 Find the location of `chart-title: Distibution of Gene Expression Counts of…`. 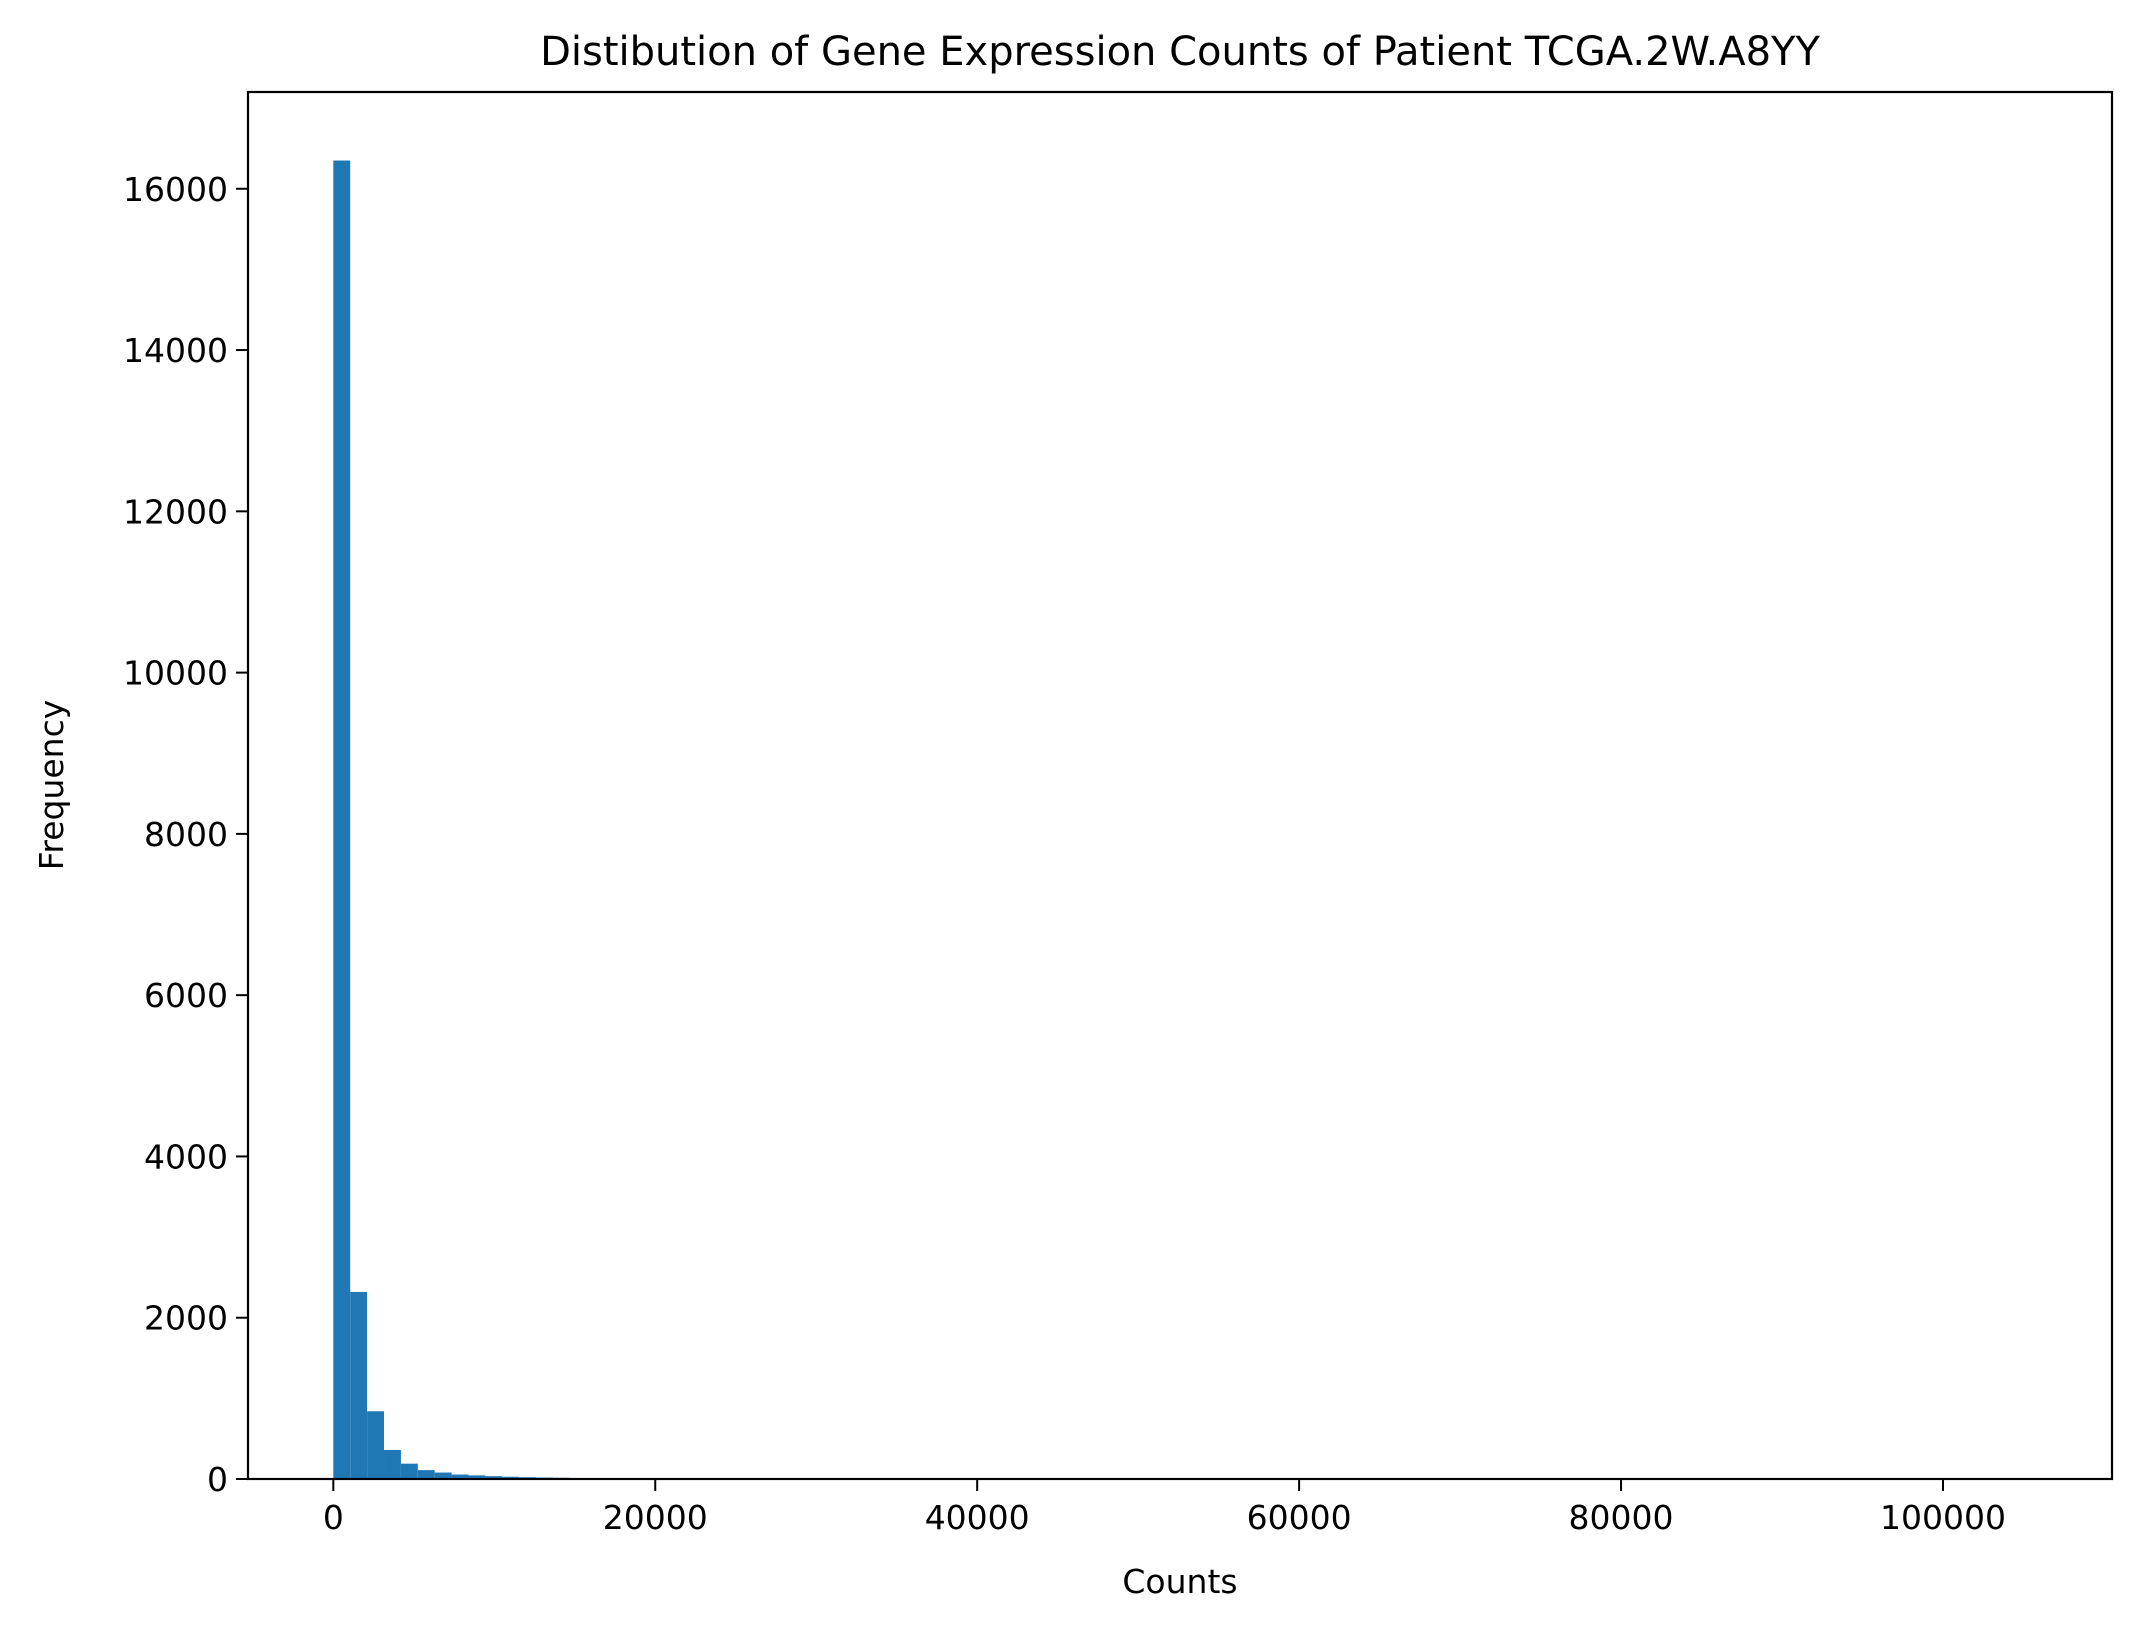

chart-title: Distibution of Gene Expression Counts of… is located at coordinates (1180, 52).